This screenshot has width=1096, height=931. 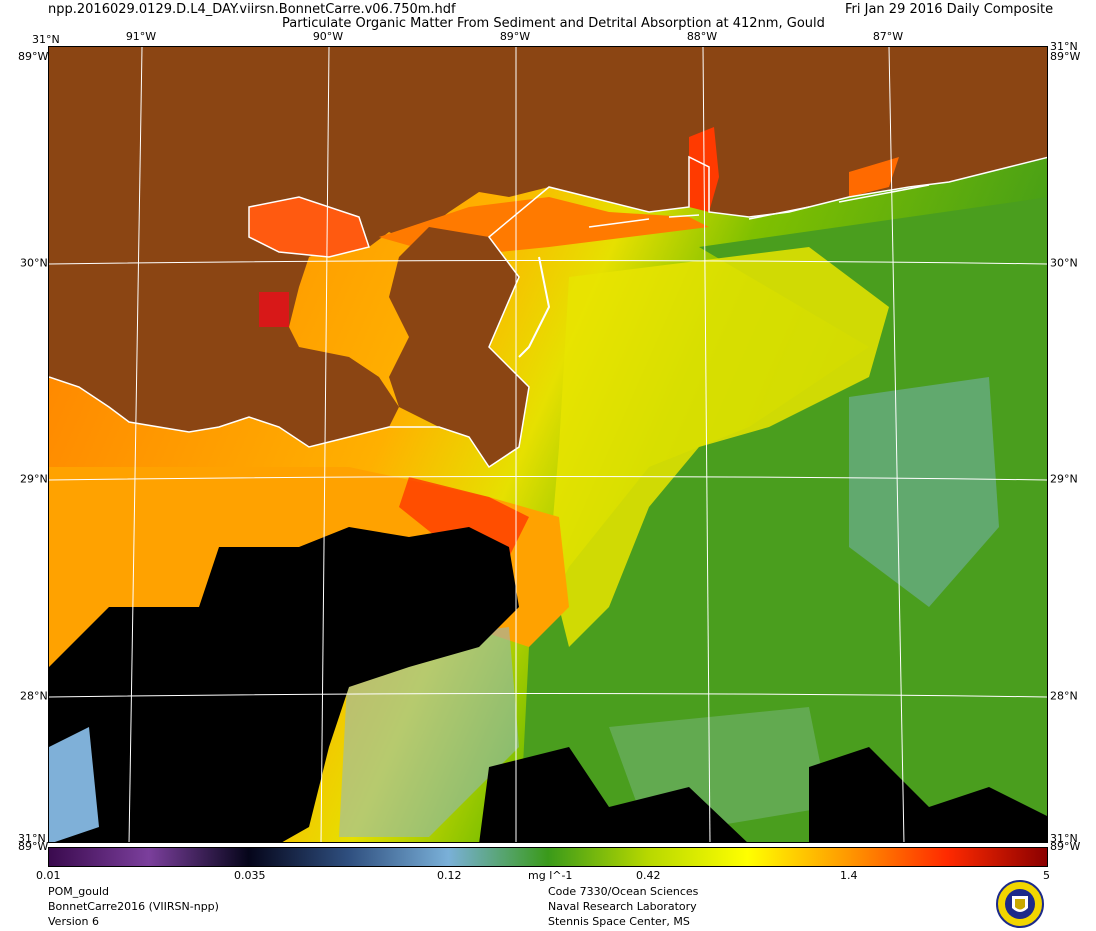 What do you see at coordinates (949, 9) in the screenshot?
I see `composite-date: Fri Jan 29 2016 Daily Composite` at bounding box center [949, 9].